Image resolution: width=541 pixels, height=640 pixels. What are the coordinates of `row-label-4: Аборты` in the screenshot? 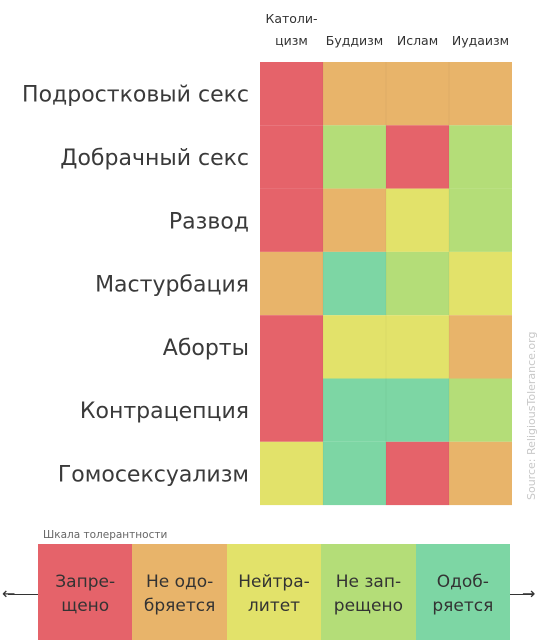 It's located at (206, 348).